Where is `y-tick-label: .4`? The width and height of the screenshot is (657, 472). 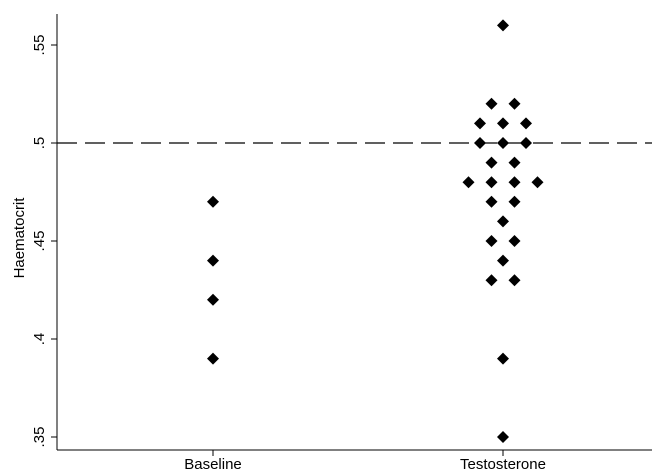 y-tick-label: .4 is located at coordinates (39, 339).